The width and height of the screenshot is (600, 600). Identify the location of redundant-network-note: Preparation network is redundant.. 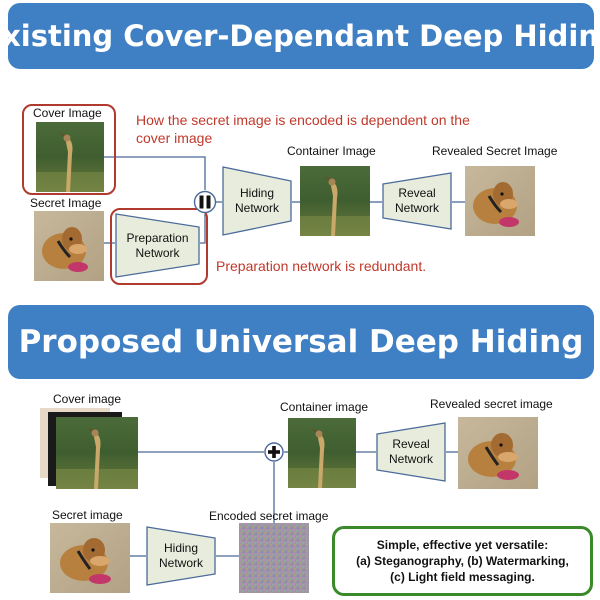
(321, 266).